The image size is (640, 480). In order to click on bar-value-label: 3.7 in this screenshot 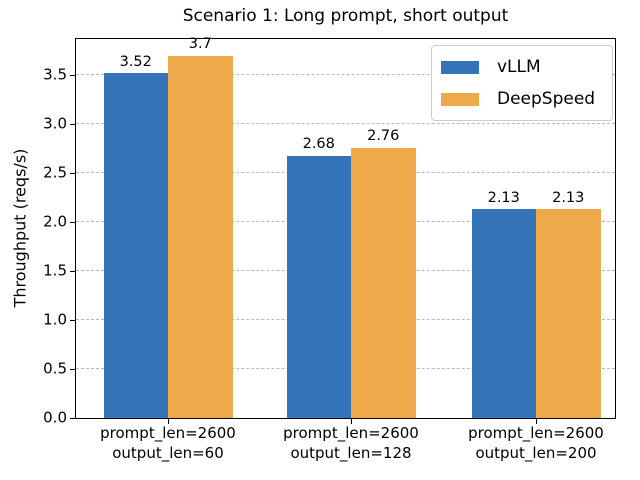, I will do `click(200, 44)`.